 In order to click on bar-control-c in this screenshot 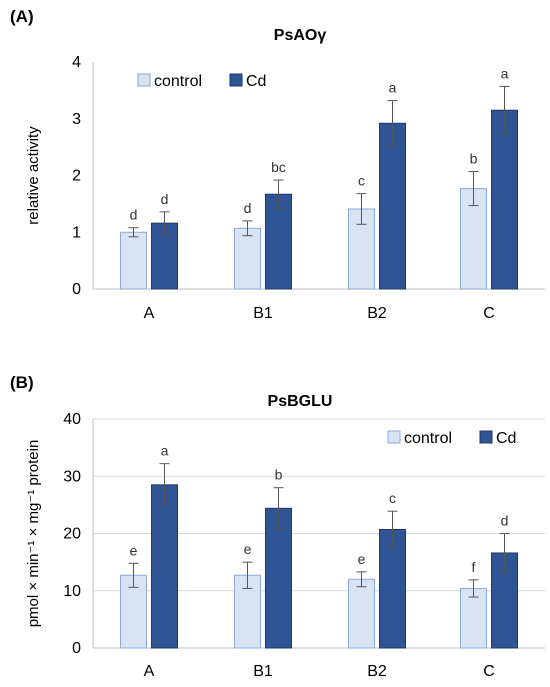, I will do `click(473, 618)`.